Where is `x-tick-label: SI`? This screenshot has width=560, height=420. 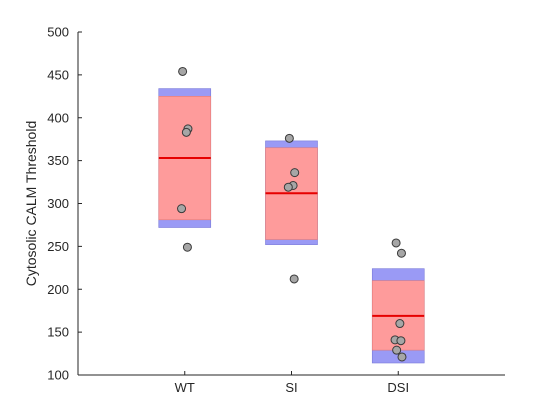
x-tick-label: SI is located at coordinates (291, 387).